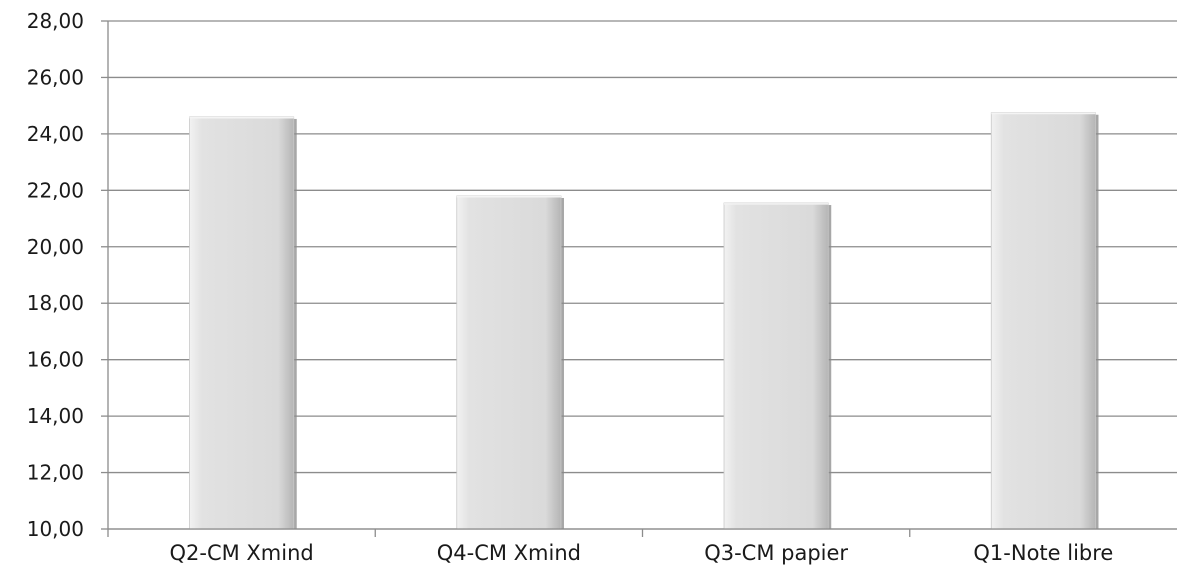  Describe the element at coordinates (509, 553) in the screenshot. I see `x-tick-label: Q4-CM Xmind` at that location.